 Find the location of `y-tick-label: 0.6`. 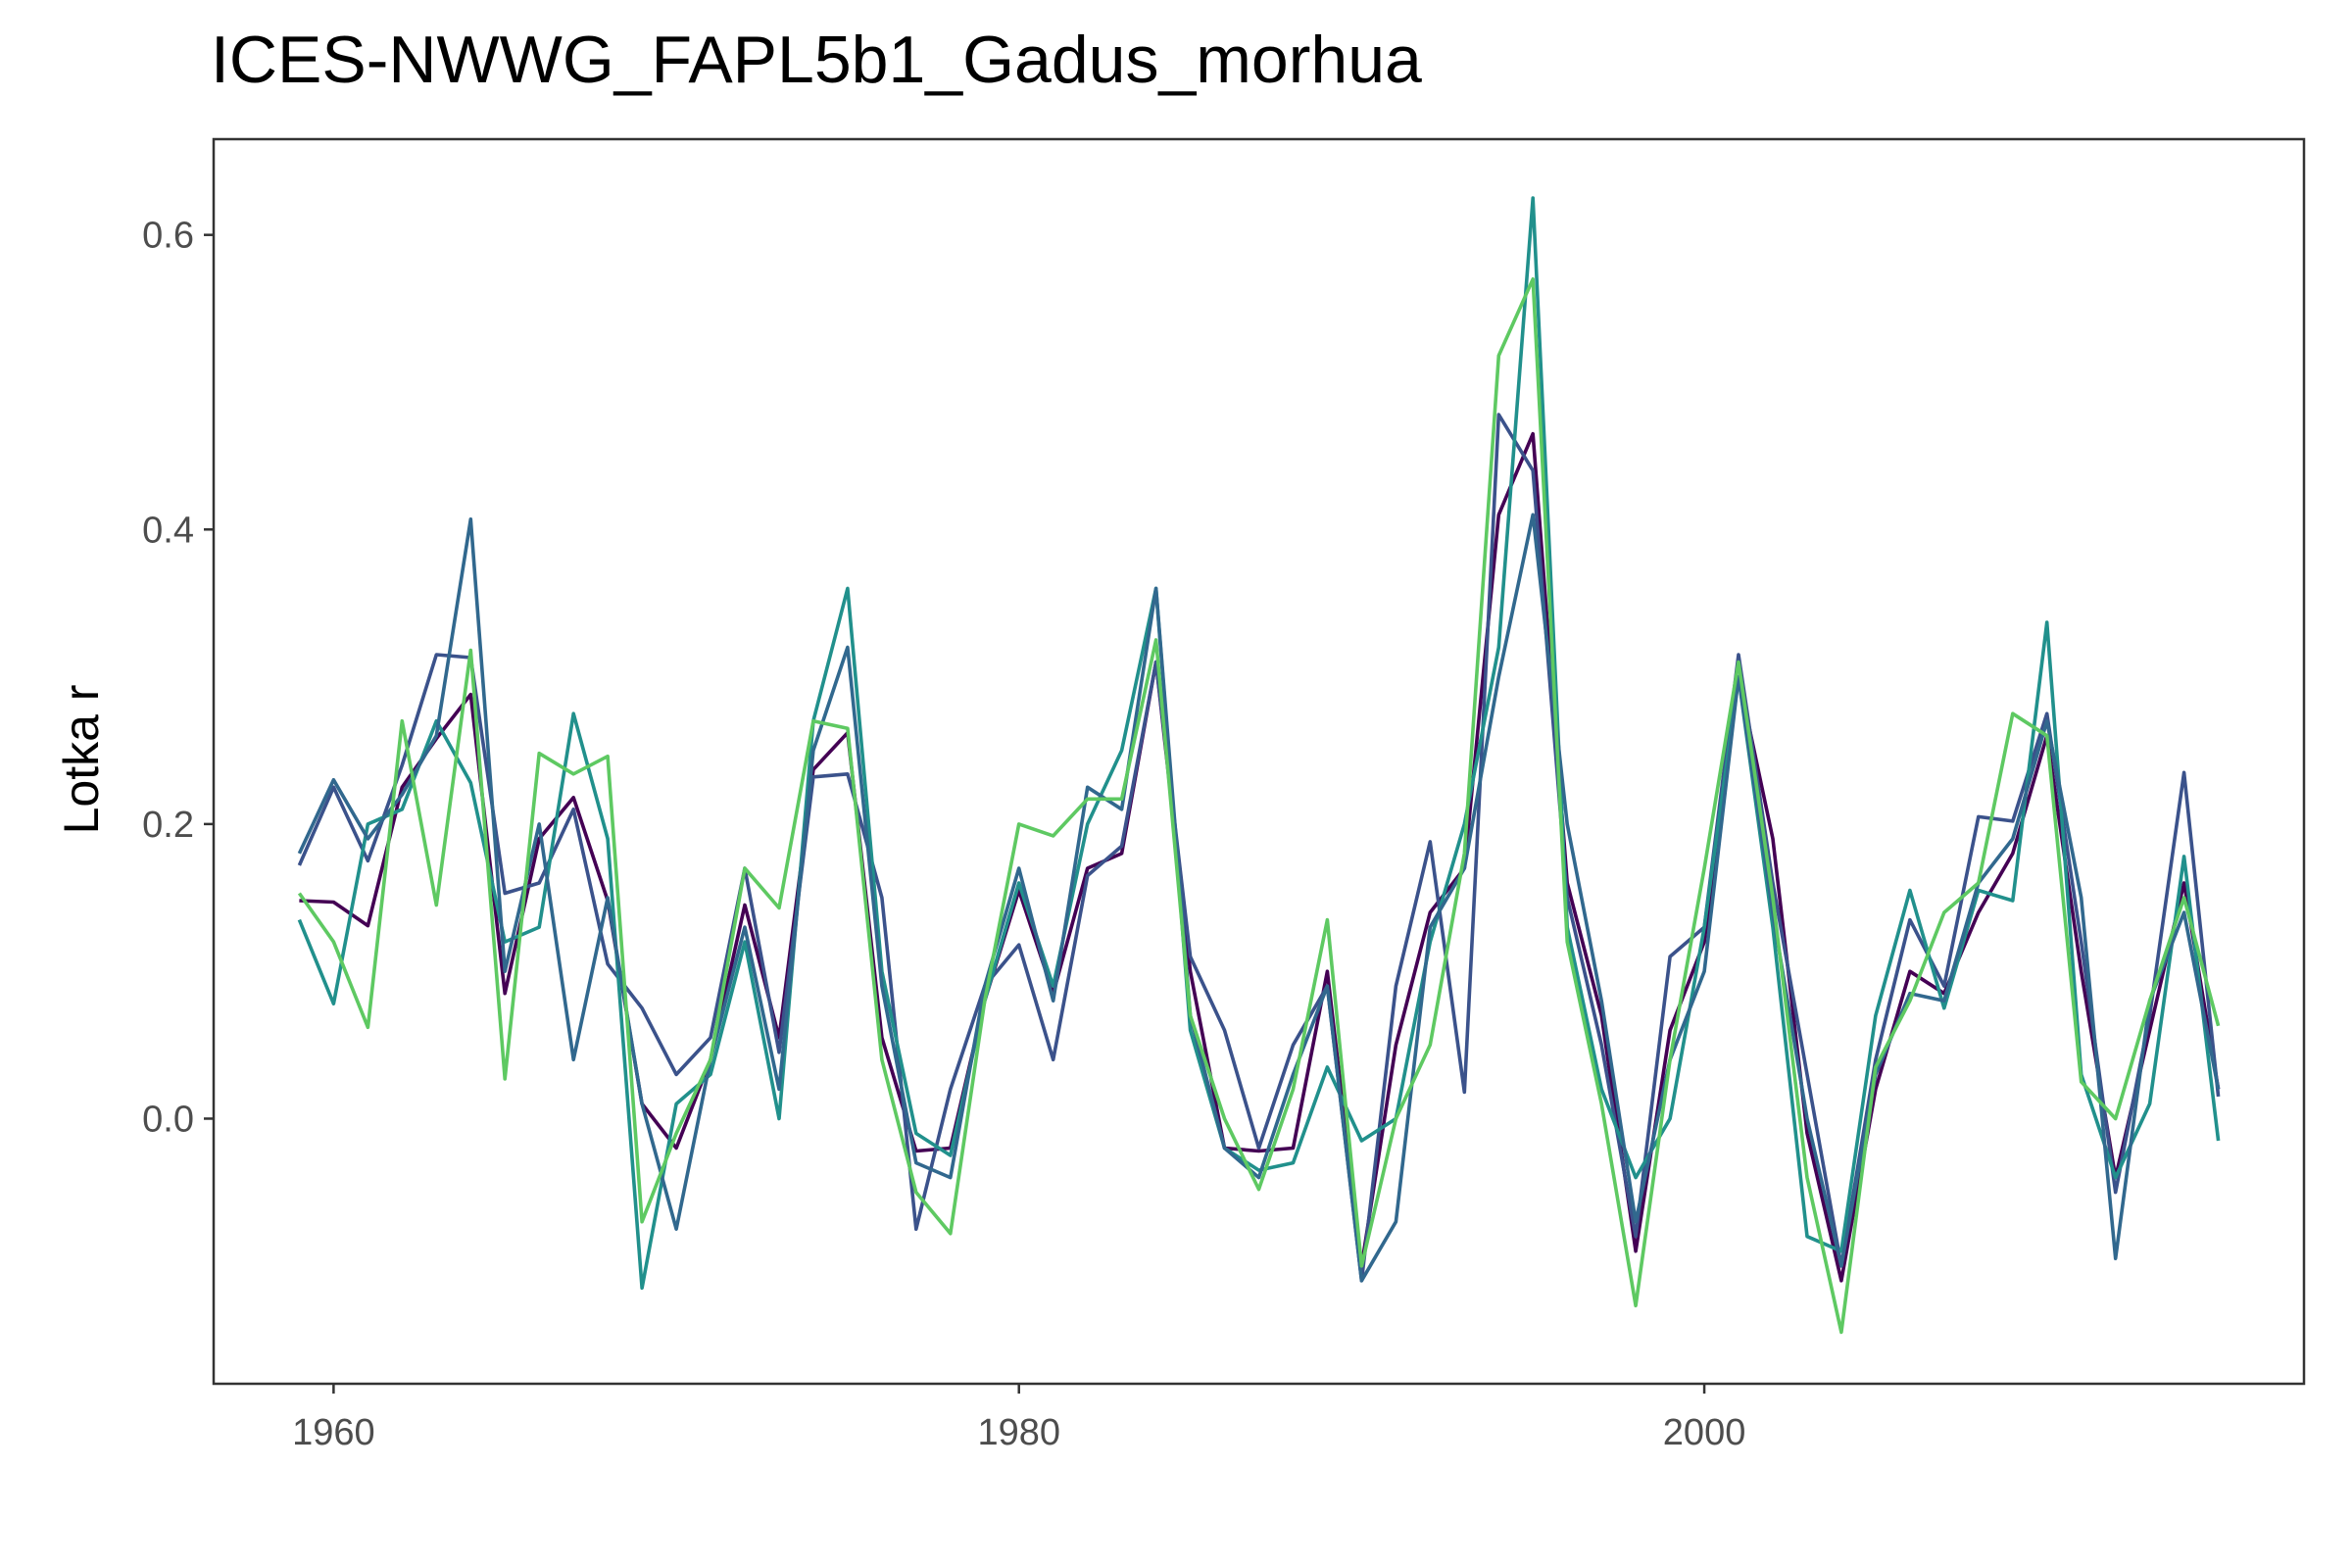

y-tick-label: 0.6 is located at coordinates (168, 236).